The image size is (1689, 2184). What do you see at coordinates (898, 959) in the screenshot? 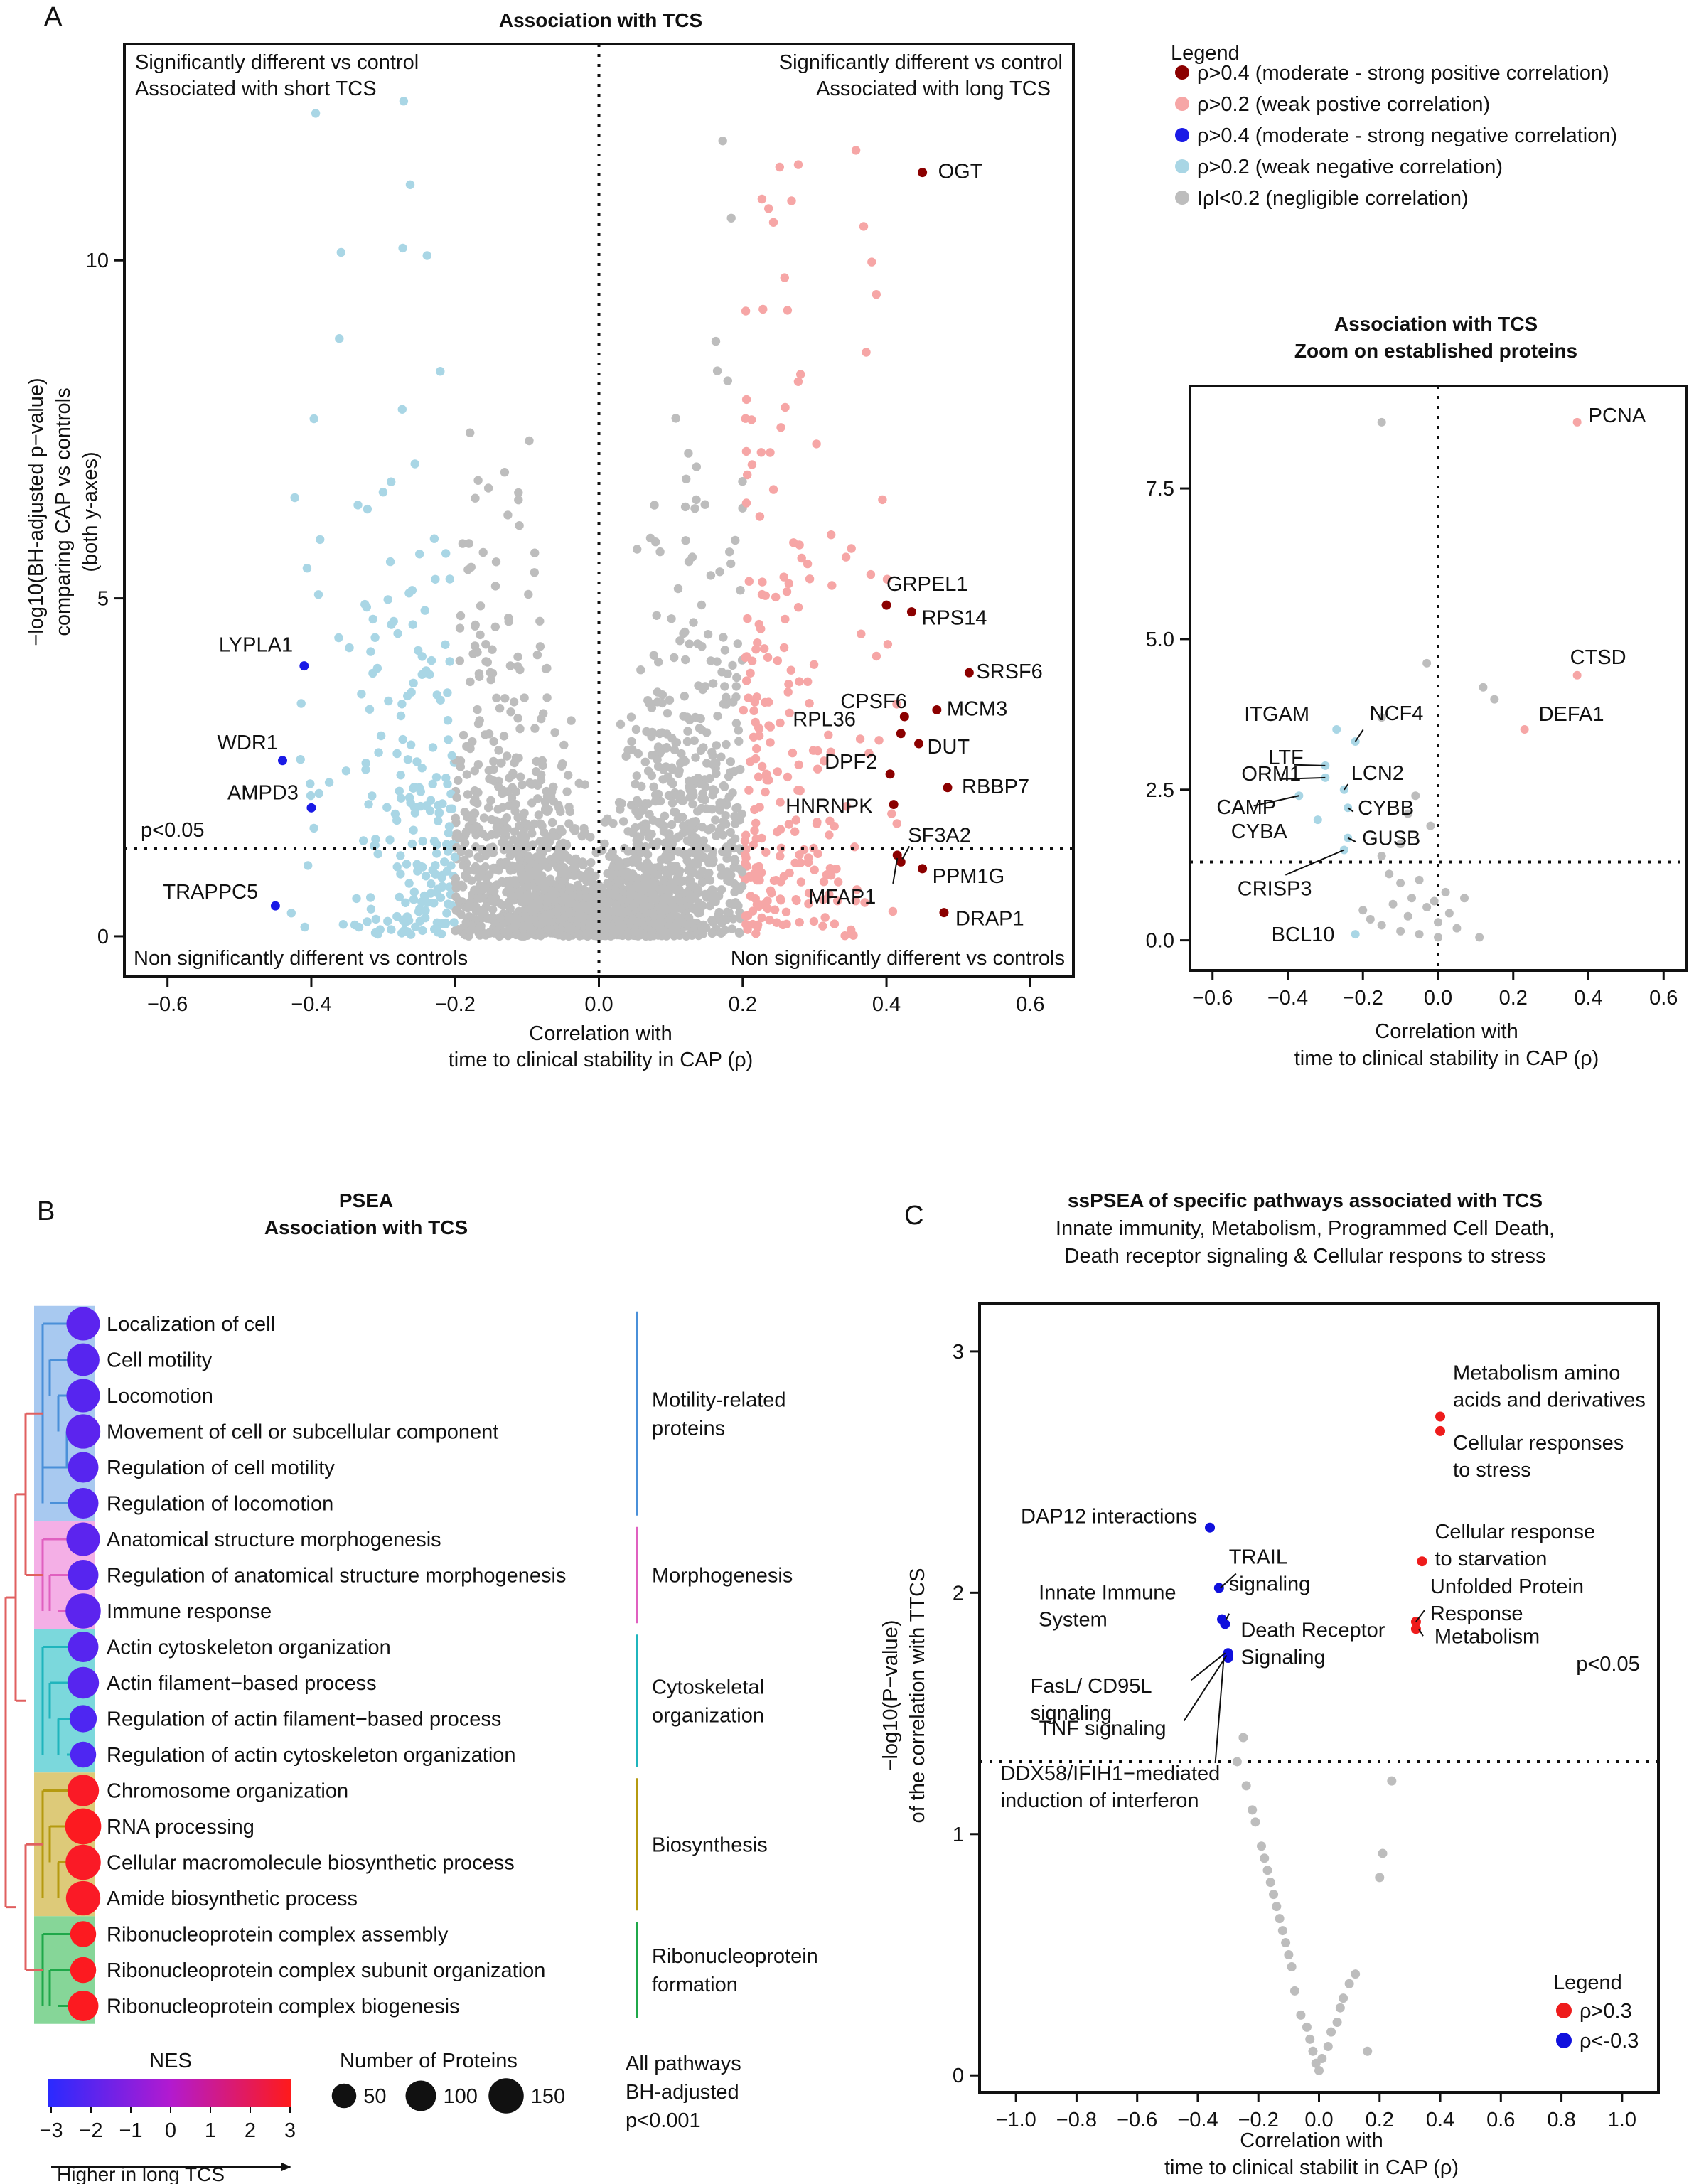
I see `quadrant-bottom-right: Non significantly different vs controls` at bounding box center [898, 959].